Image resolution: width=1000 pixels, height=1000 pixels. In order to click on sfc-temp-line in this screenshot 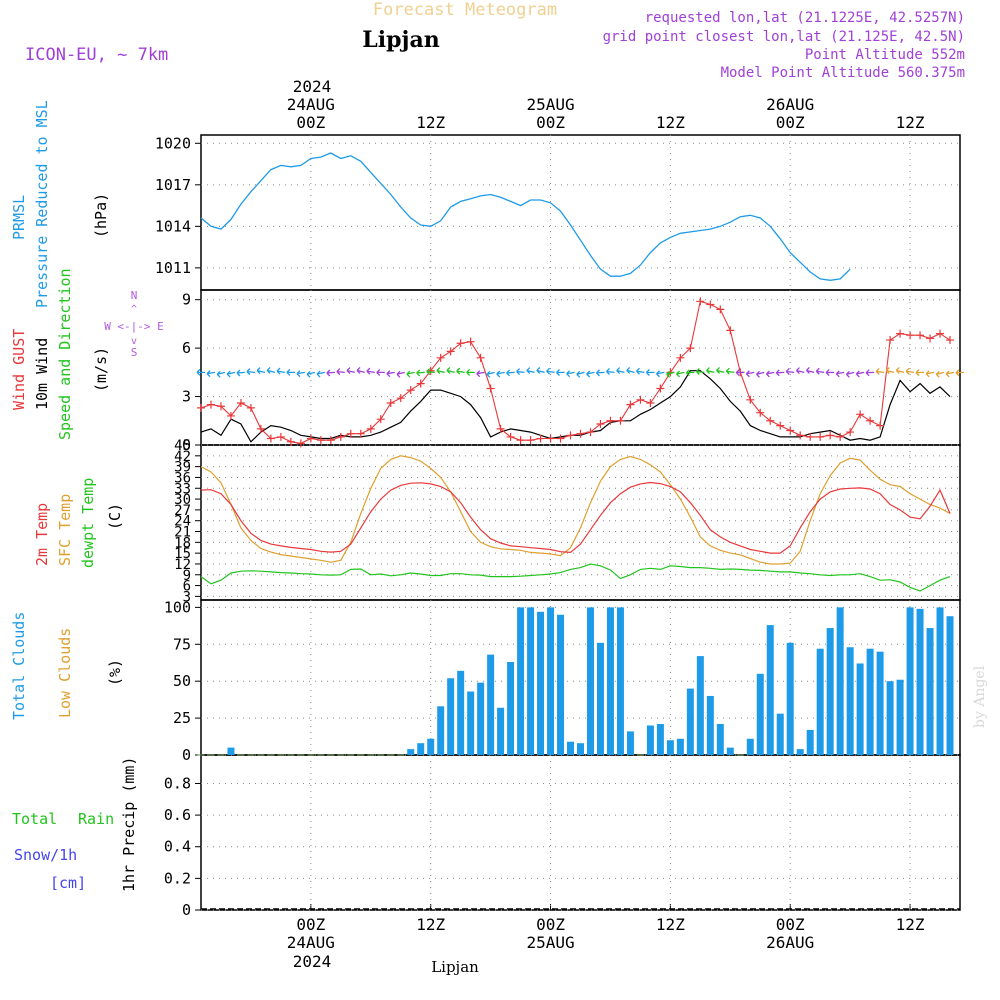, I will do `click(575, 510)`.